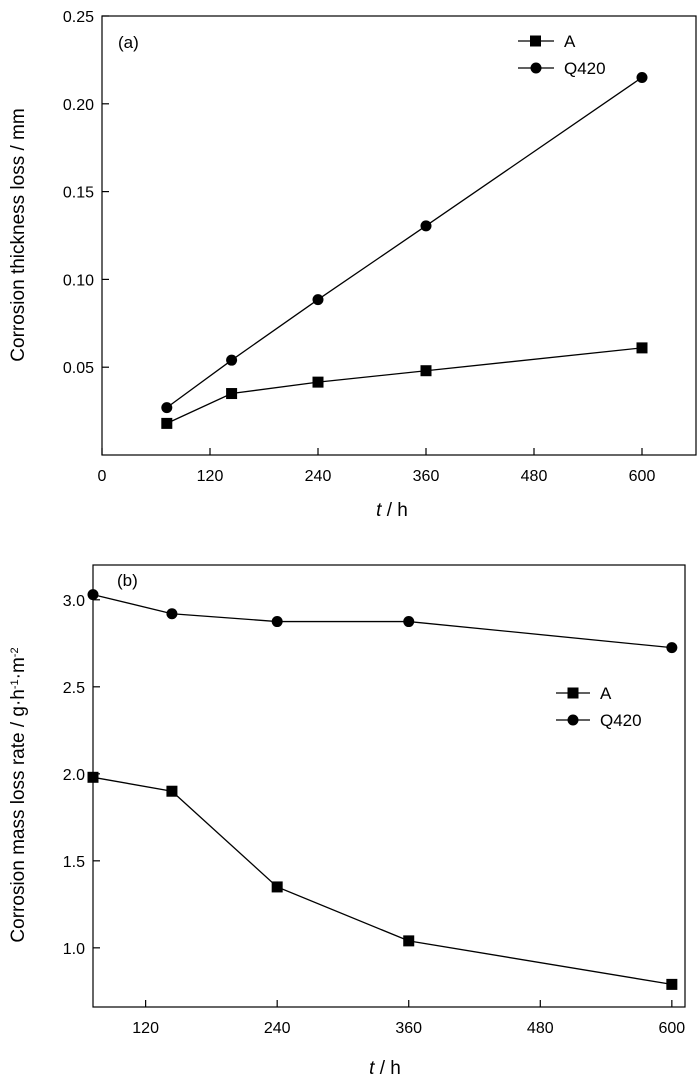 This screenshot has height=1081, width=700. I want to click on chart-a-y-tick-label: 0.05, so click(78, 368).